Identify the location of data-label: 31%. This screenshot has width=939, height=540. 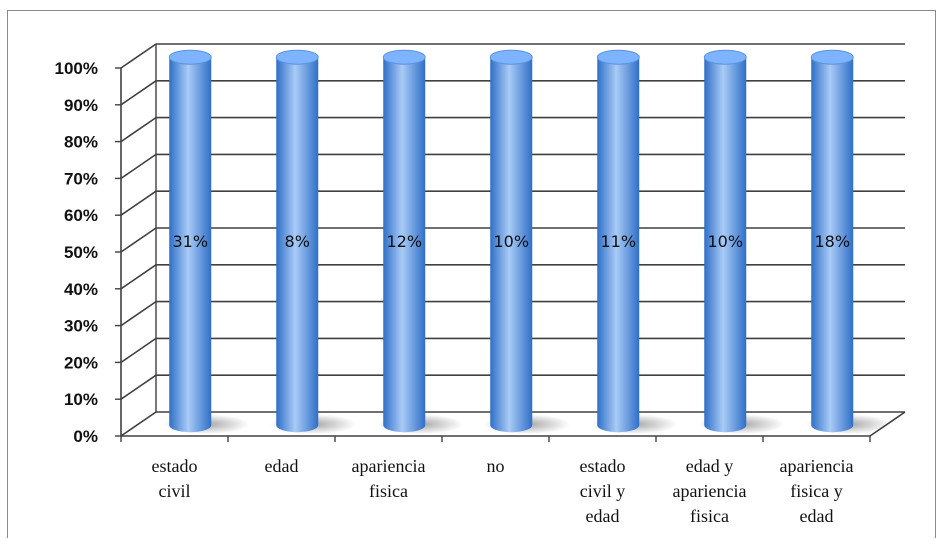
(190, 241).